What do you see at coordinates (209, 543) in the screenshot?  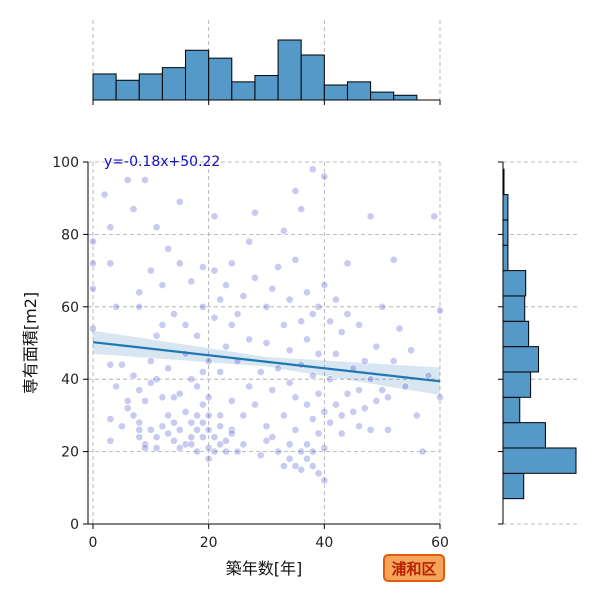 I see `x-tick-label: 20` at bounding box center [209, 543].